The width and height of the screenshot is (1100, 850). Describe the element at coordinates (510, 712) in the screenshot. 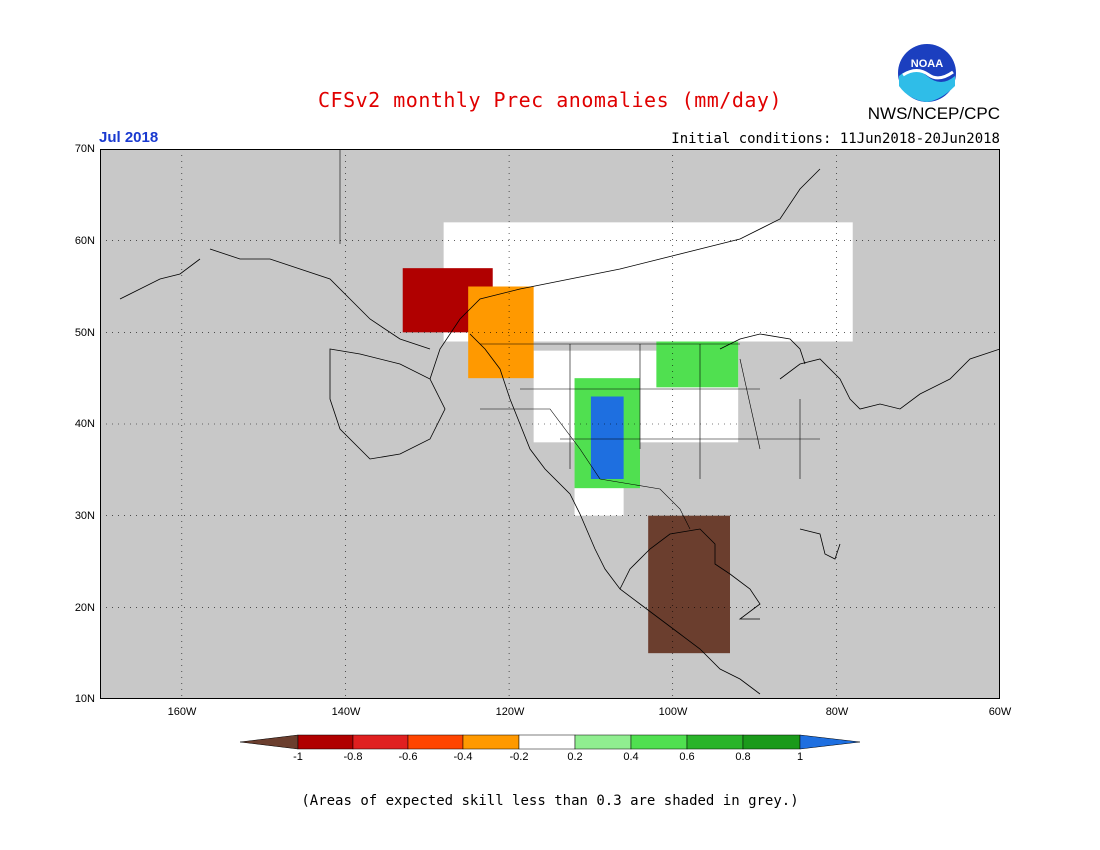

I see `lon-label-120w: 120W` at that location.